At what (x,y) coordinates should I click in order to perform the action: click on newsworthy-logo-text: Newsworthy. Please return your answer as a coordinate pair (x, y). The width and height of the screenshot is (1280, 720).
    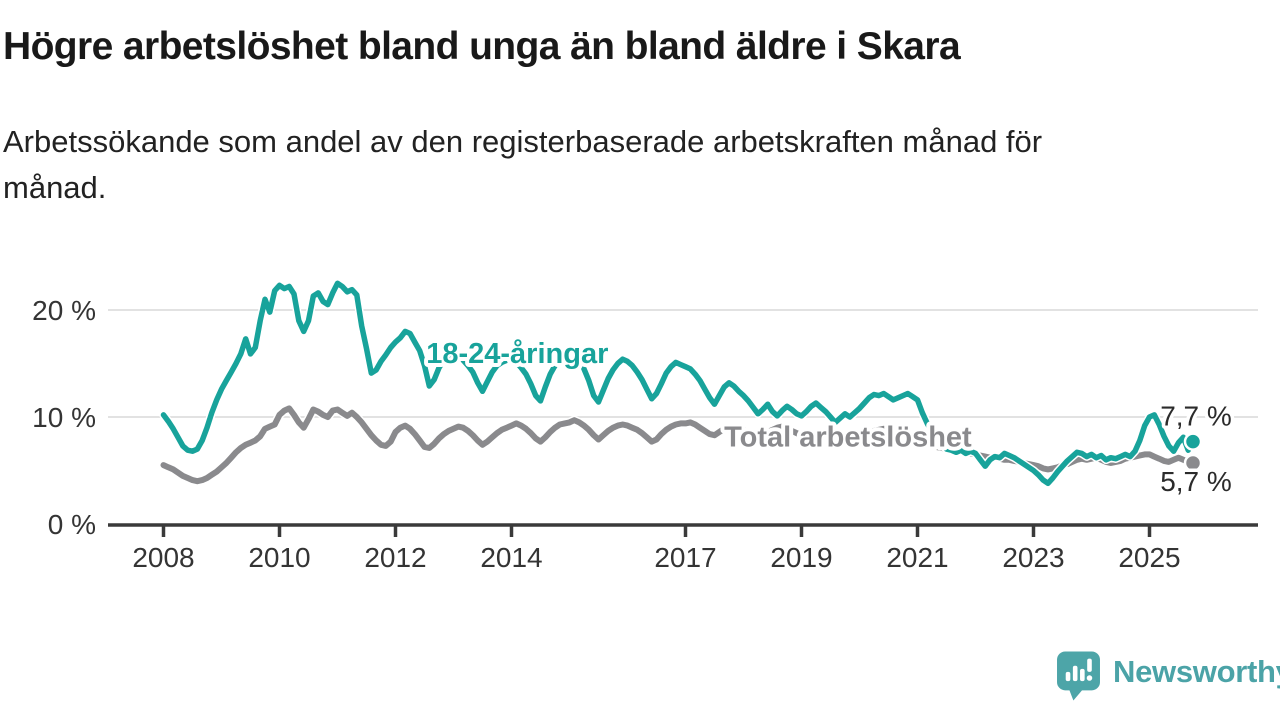
    Looking at the image, I should click on (1196, 671).